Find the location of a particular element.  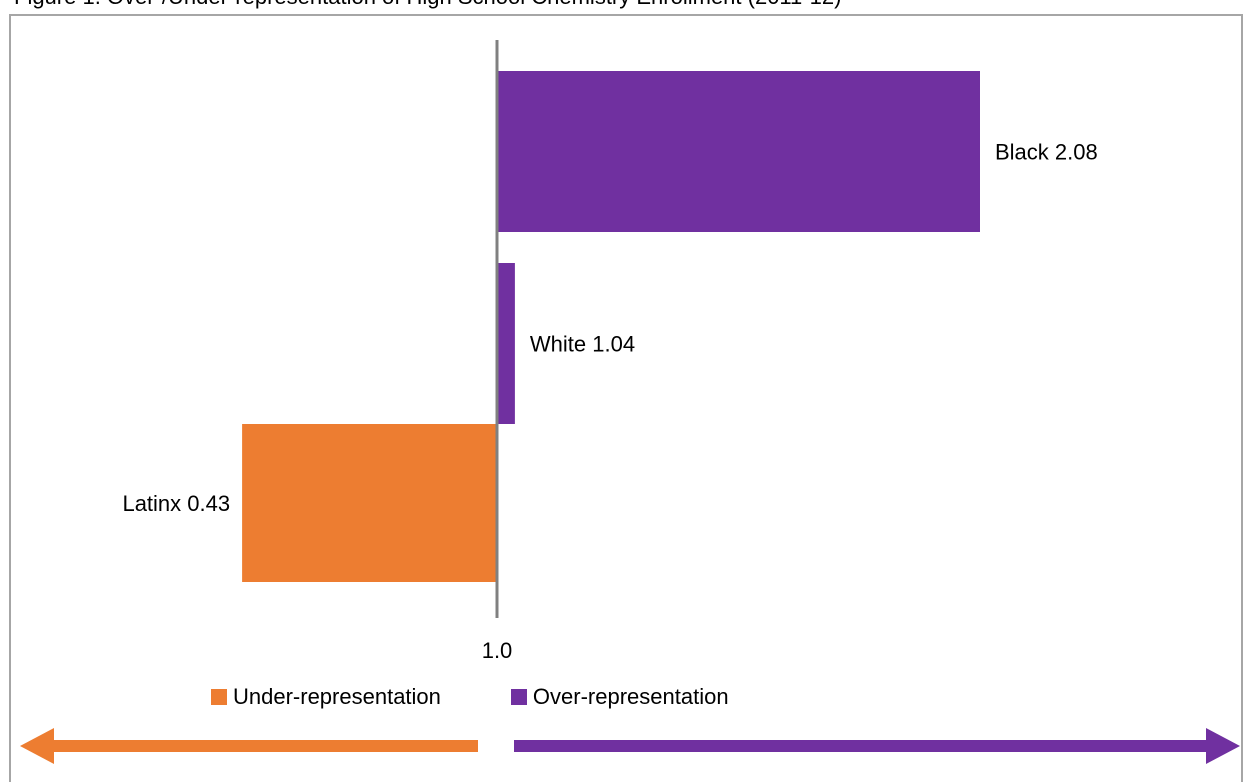

arrows-layer is located at coordinates (630, 746).